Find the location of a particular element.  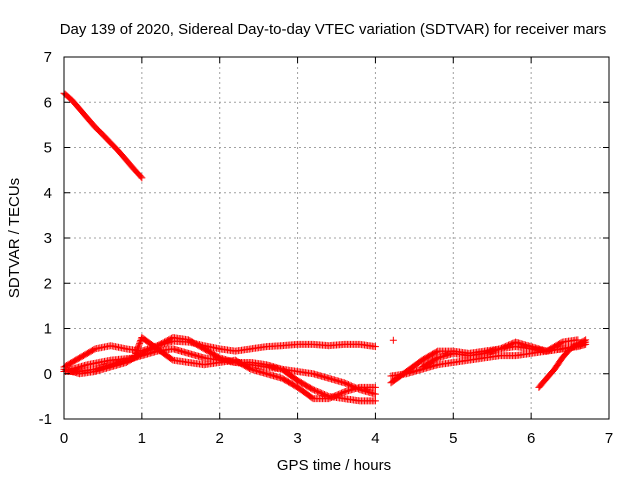

x-tick-label: 6 is located at coordinates (531, 438).